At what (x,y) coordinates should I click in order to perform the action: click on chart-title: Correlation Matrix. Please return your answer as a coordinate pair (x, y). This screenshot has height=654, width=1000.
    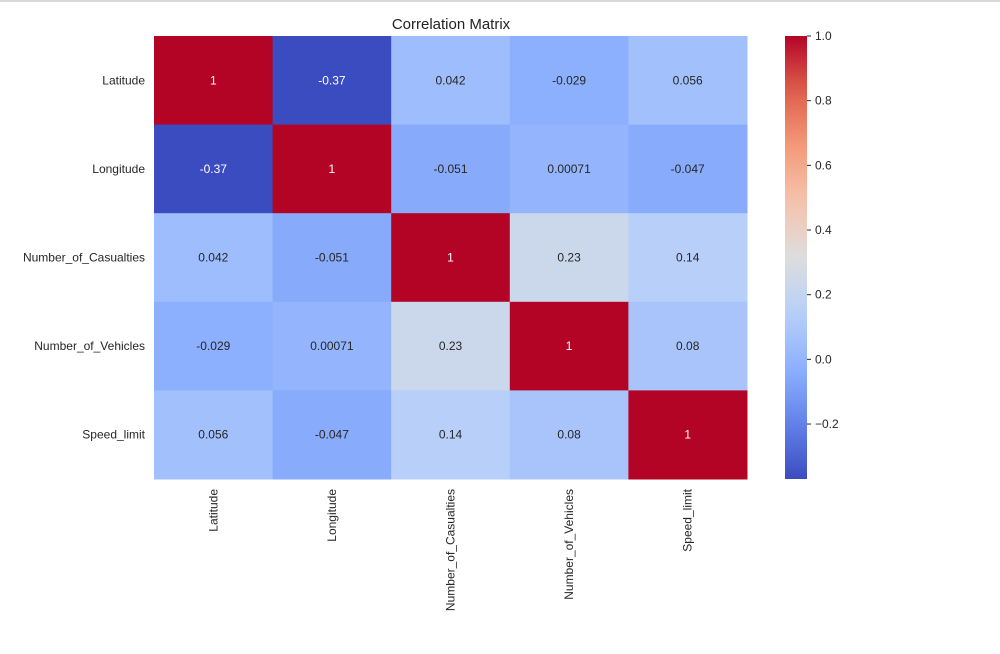
    Looking at the image, I should click on (451, 24).